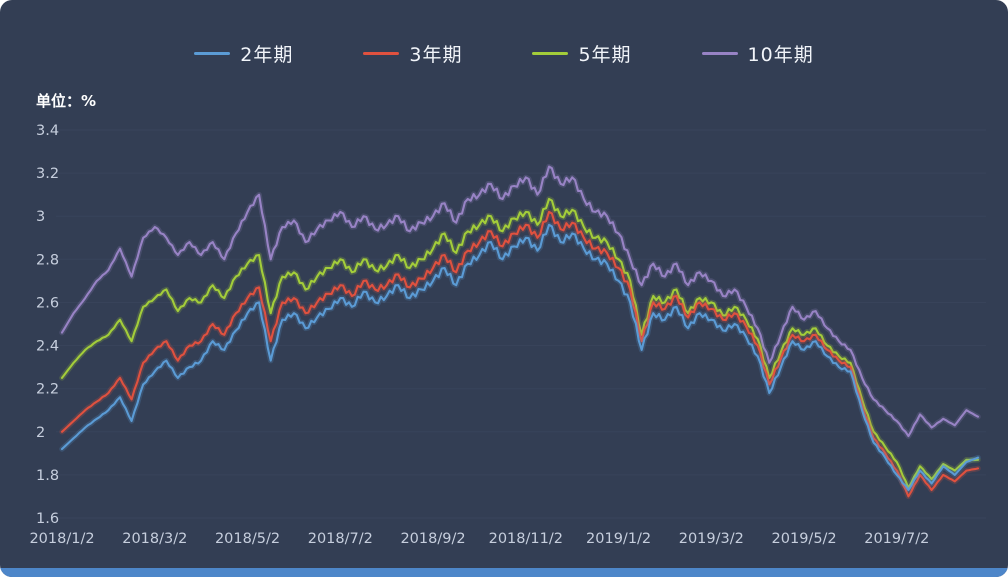 Image resolution: width=1008 pixels, height=577 pixels. What do you see at coordinates (340, 539) in the screenshot?
I see `x-axis-tick-label: 2018/7/2` at bounding box center [340, 539].